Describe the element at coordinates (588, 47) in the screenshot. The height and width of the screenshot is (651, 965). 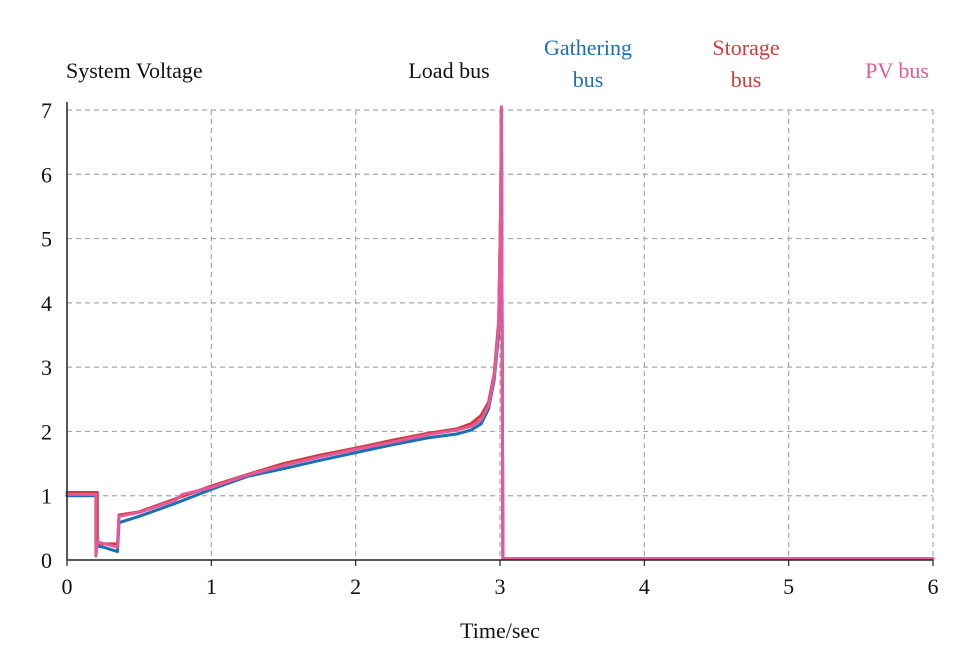
I see `legend-label-gathering: Gathering` at that location.